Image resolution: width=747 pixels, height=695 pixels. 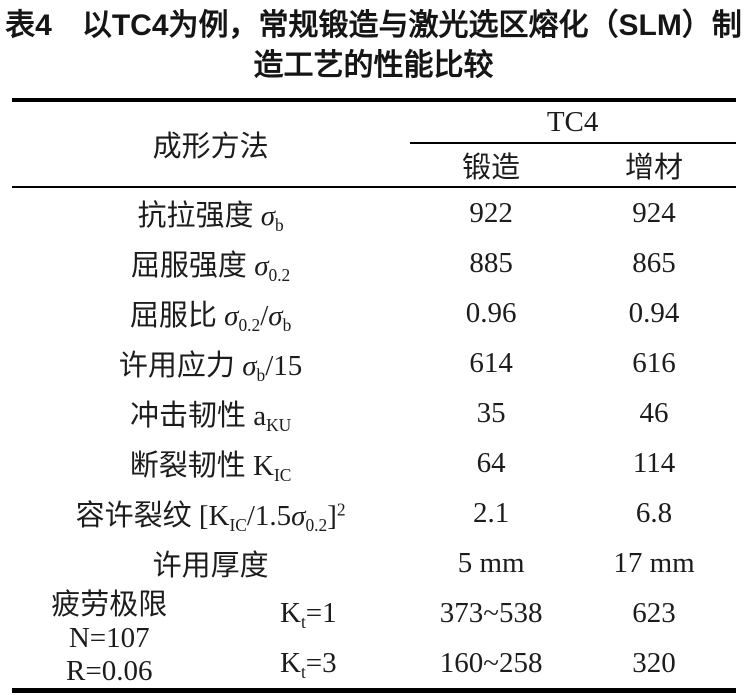 What do you see at coordinates (491, 512) in the screenshot?
I see `forge-value: 2.1` at bounding box center [491, 512].